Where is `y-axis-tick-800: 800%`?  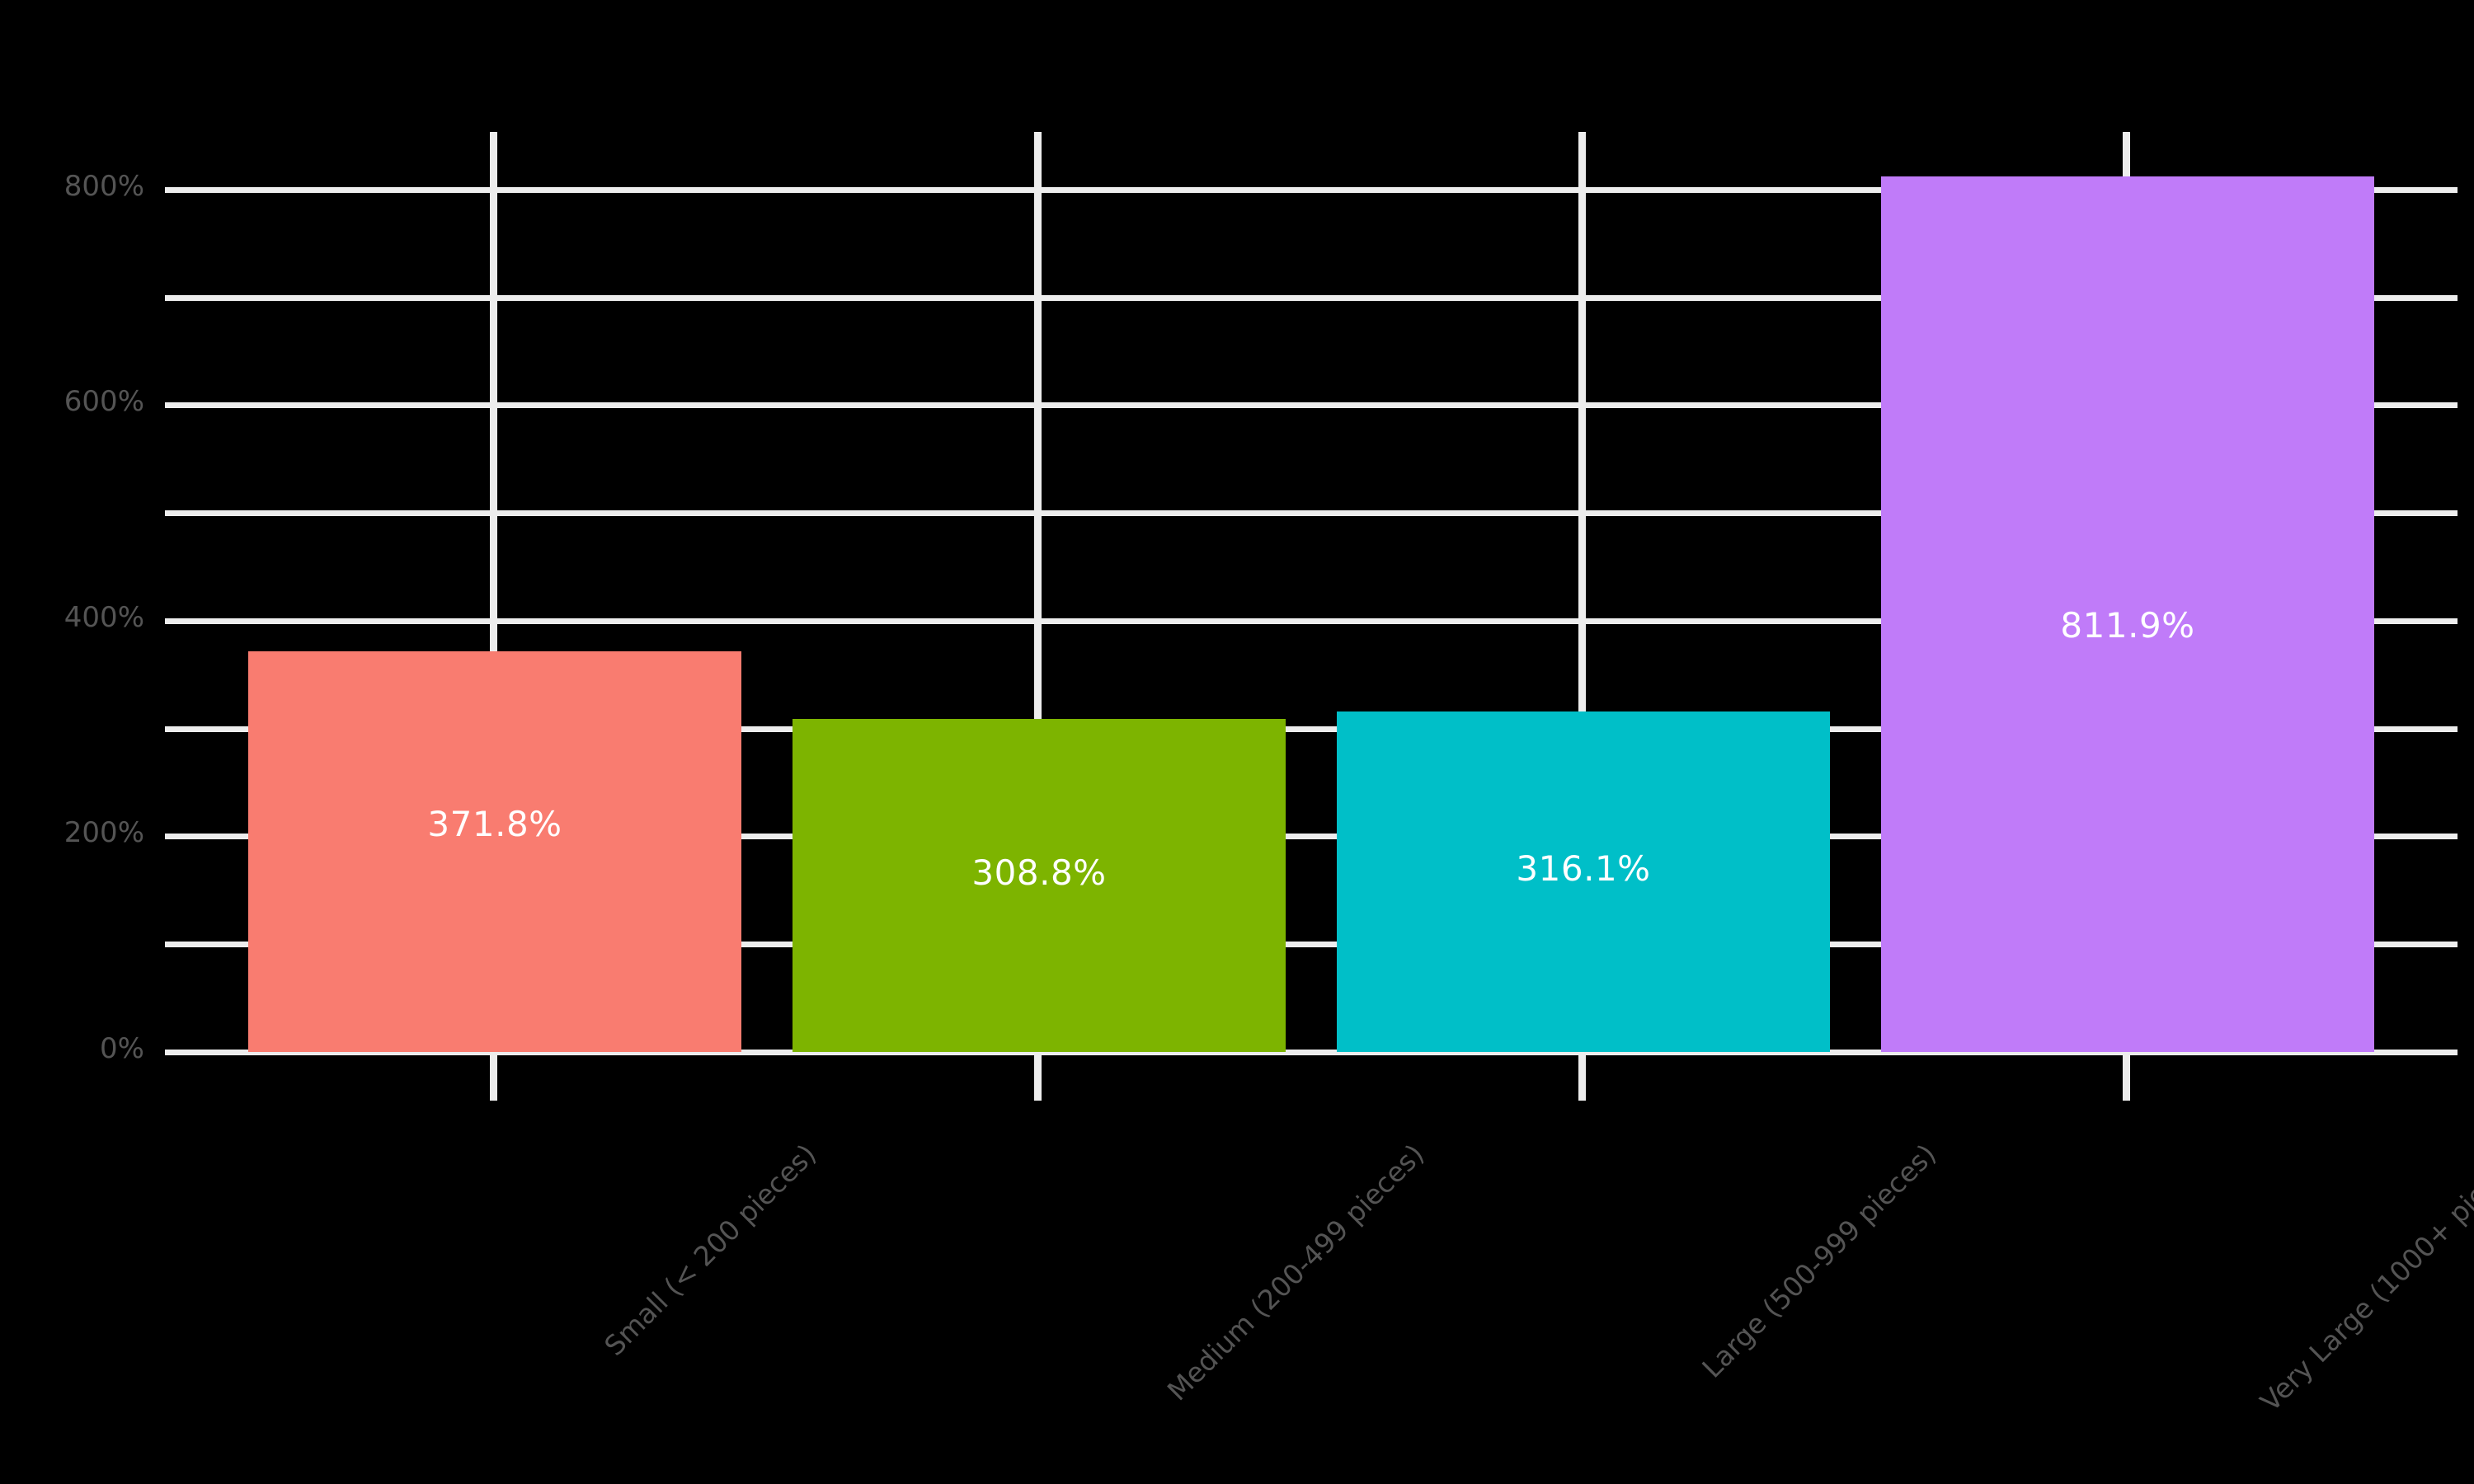
y-axis-tick-800: 800% is located at coordinates (103, 186).